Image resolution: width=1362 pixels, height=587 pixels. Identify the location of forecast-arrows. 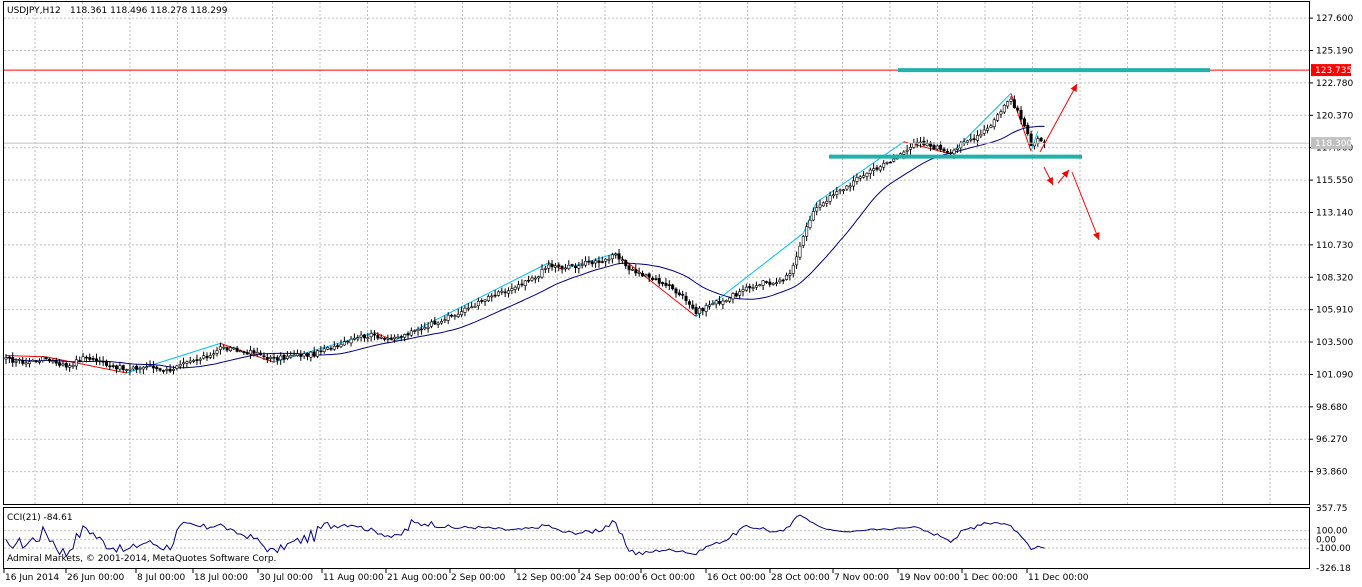
(1069, 162).